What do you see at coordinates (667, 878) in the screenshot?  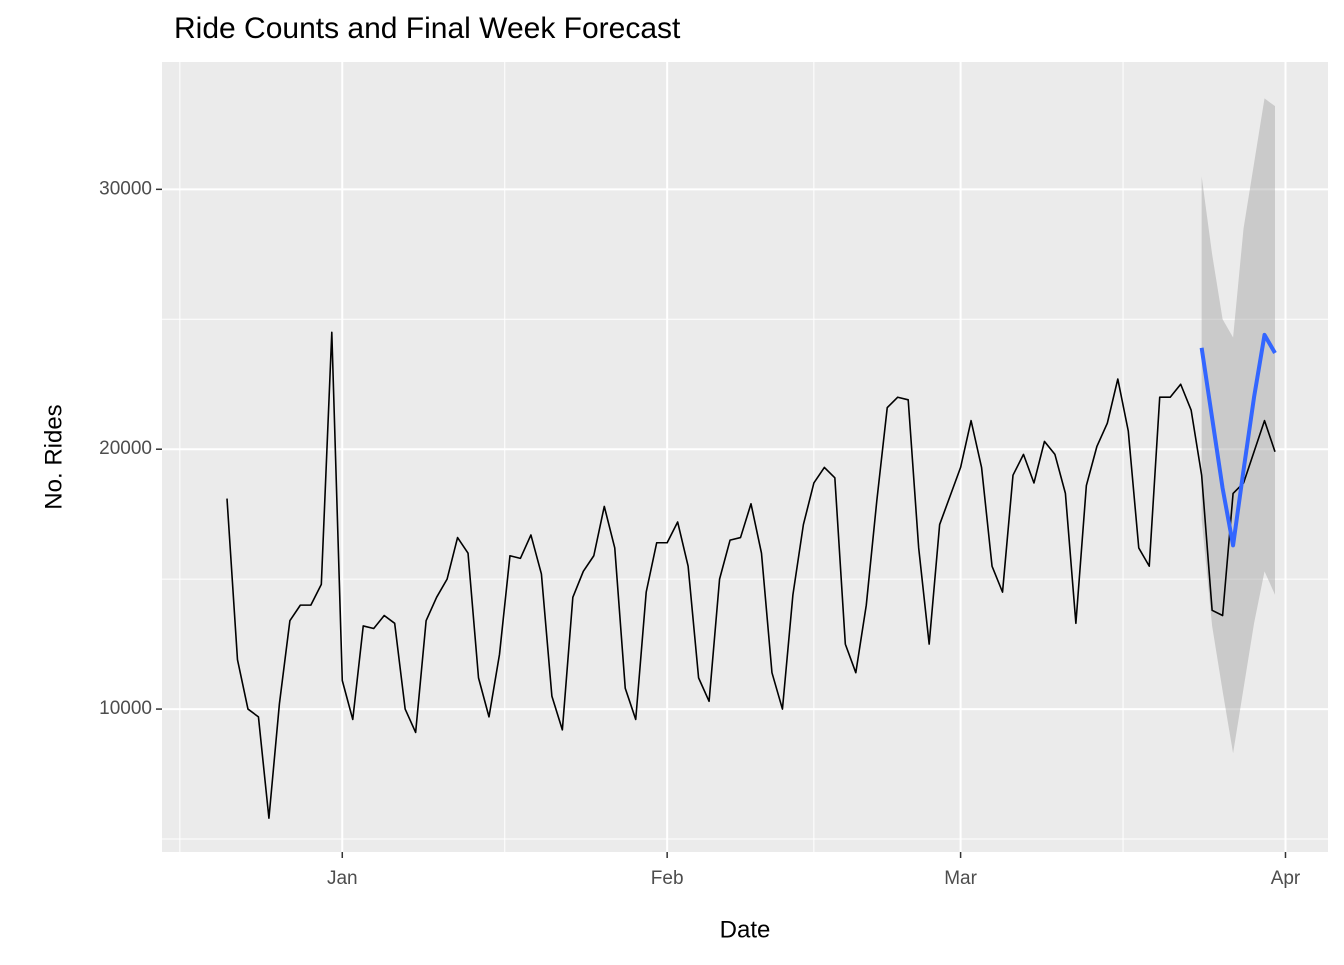 I see `x-tick-label: Feb` at bounding box center [667, 878].